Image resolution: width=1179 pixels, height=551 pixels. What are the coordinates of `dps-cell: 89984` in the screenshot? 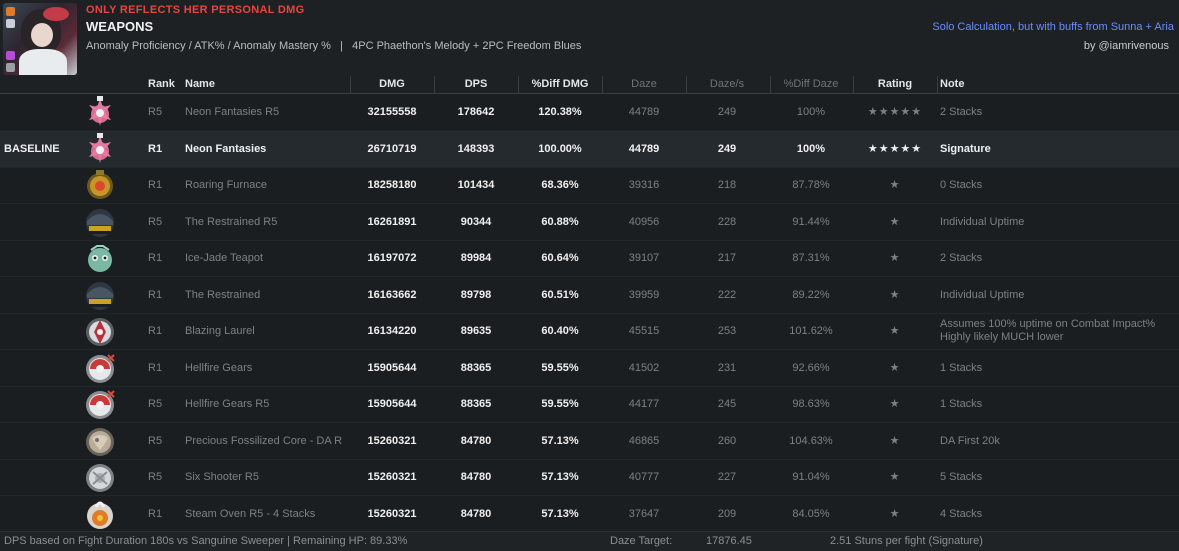 It's located at (476, 258).